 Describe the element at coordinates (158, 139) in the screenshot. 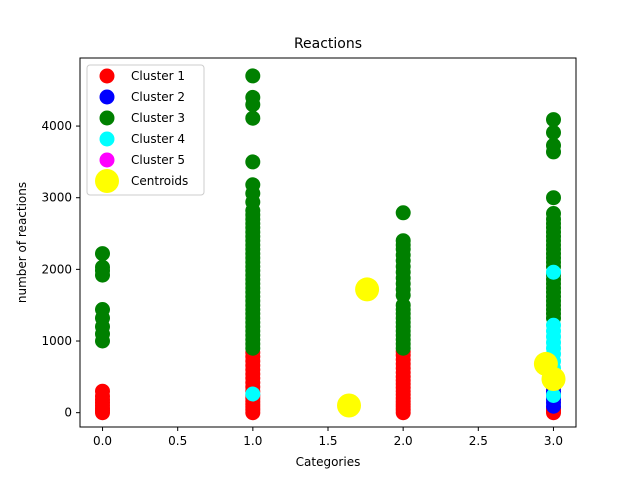

I see `legend-label: Cluster 4` at that location.